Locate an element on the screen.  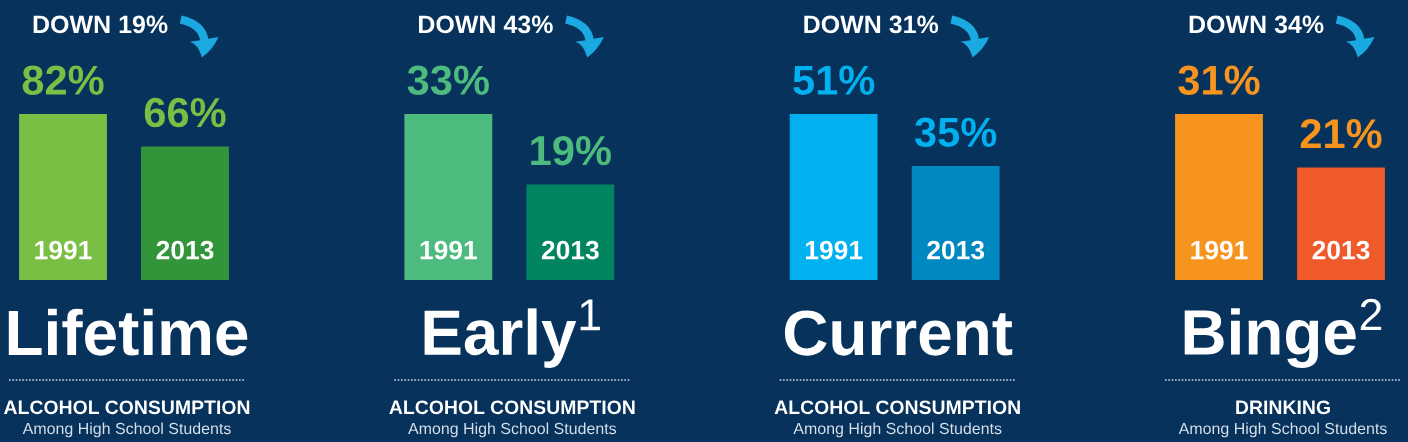
data-label: 66% is located at coordinates (185, 112).